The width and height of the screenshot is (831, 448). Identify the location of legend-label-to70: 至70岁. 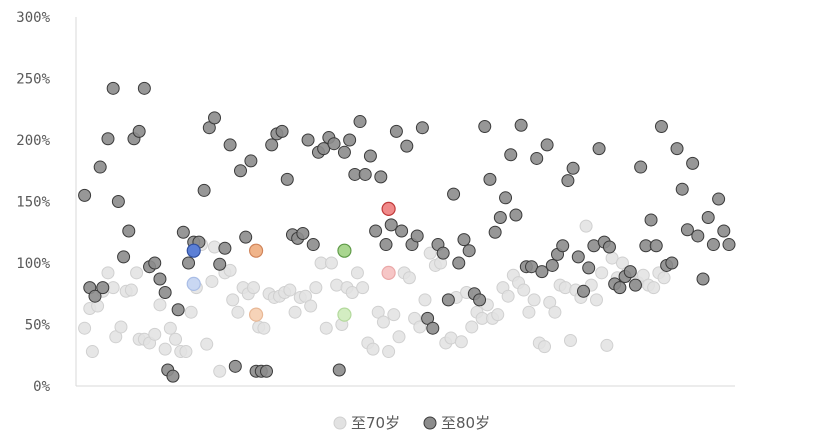
(375, 423).